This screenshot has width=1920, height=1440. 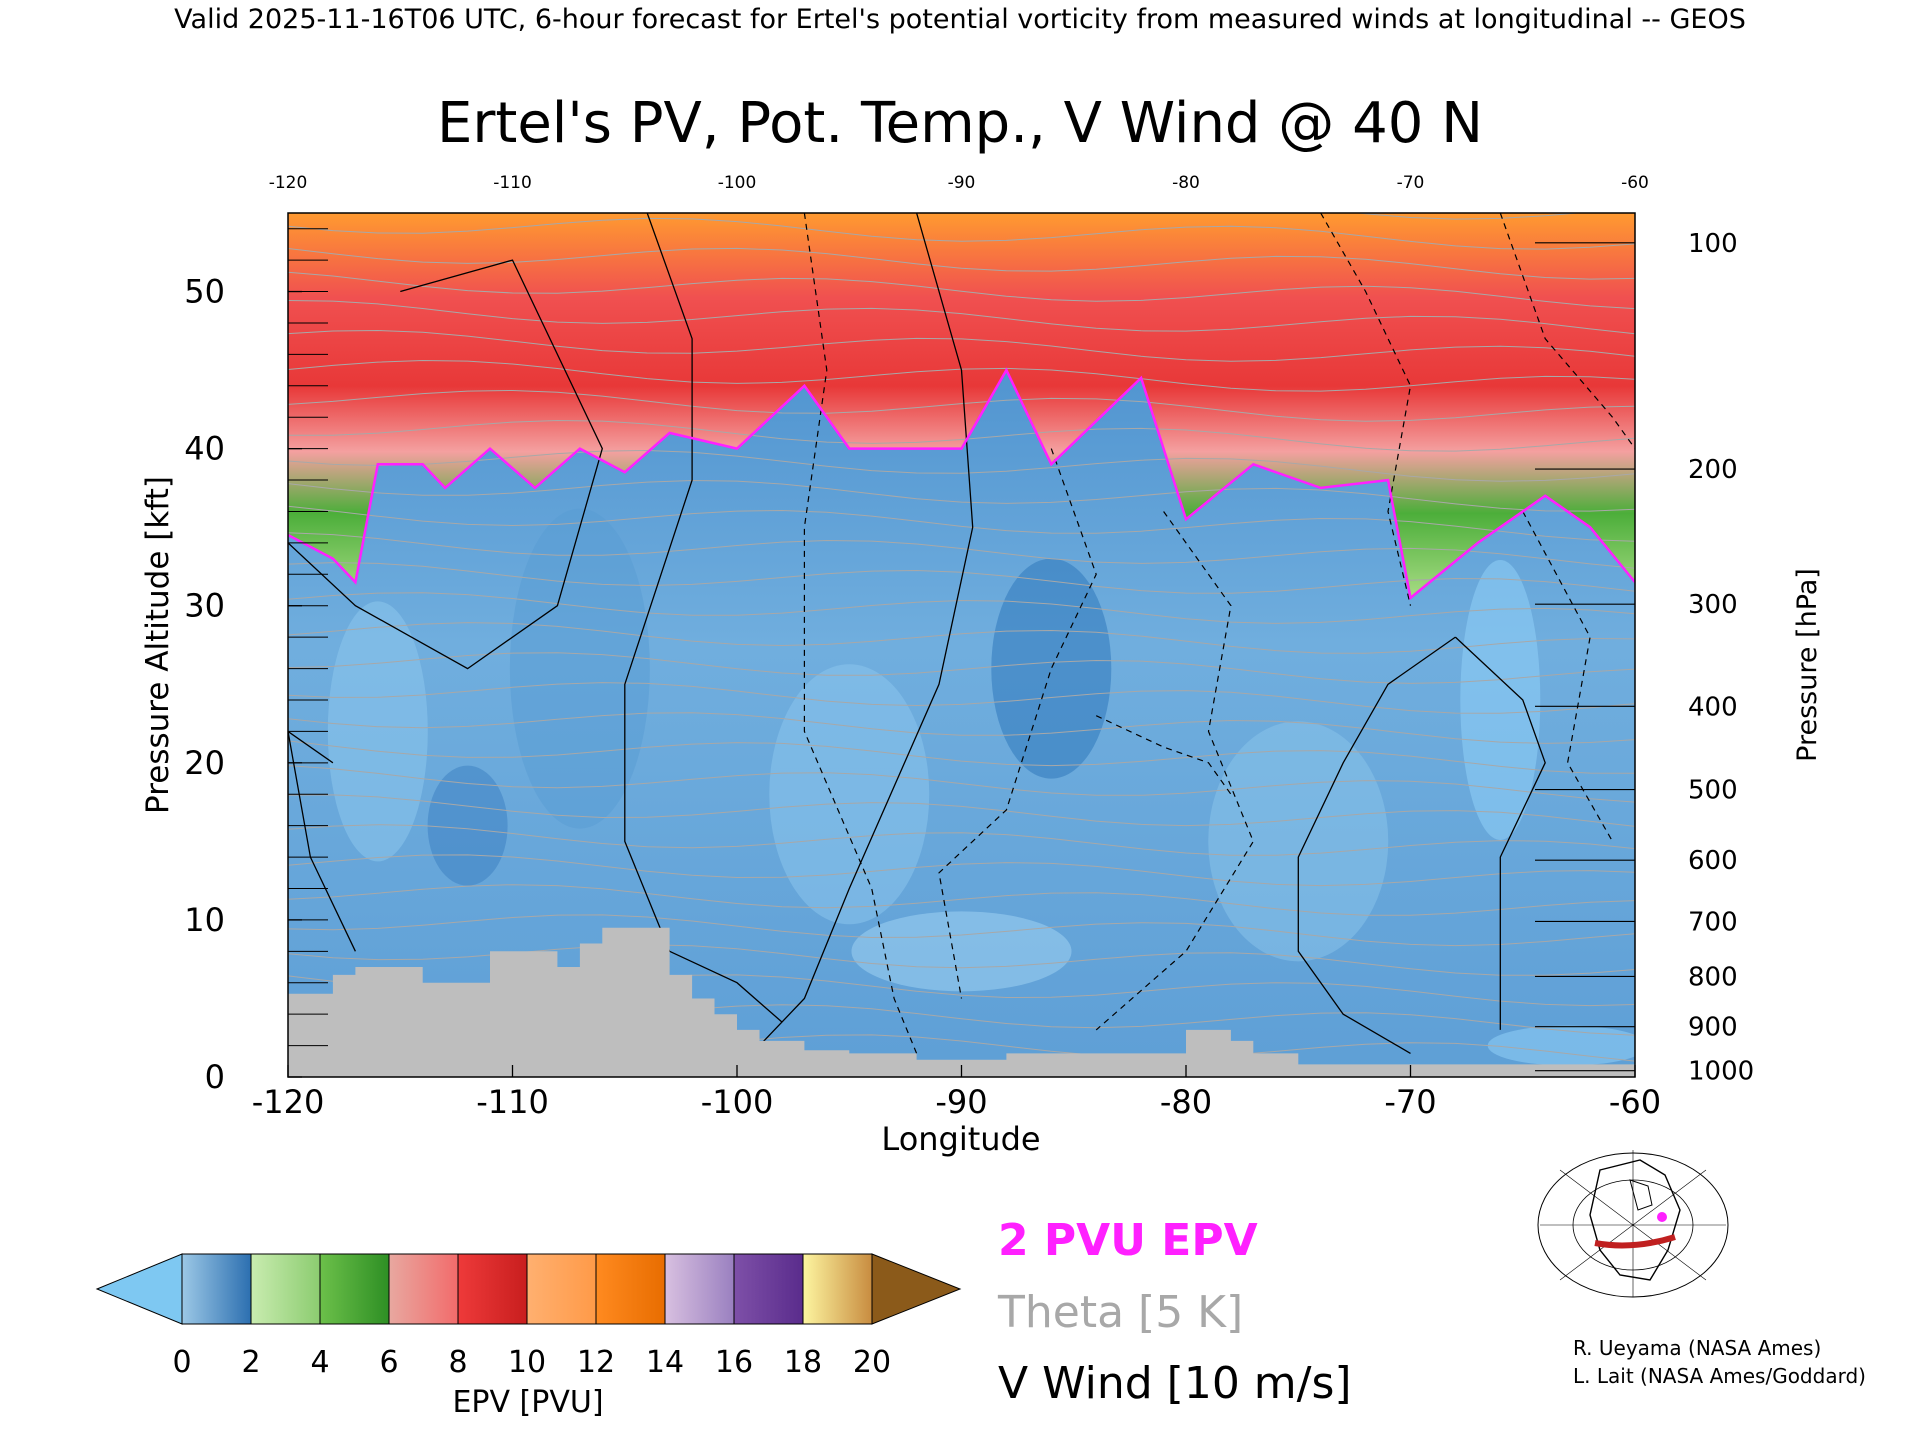 I want to click on x-tick-label-3: -90, so click(x=961, y=1102).